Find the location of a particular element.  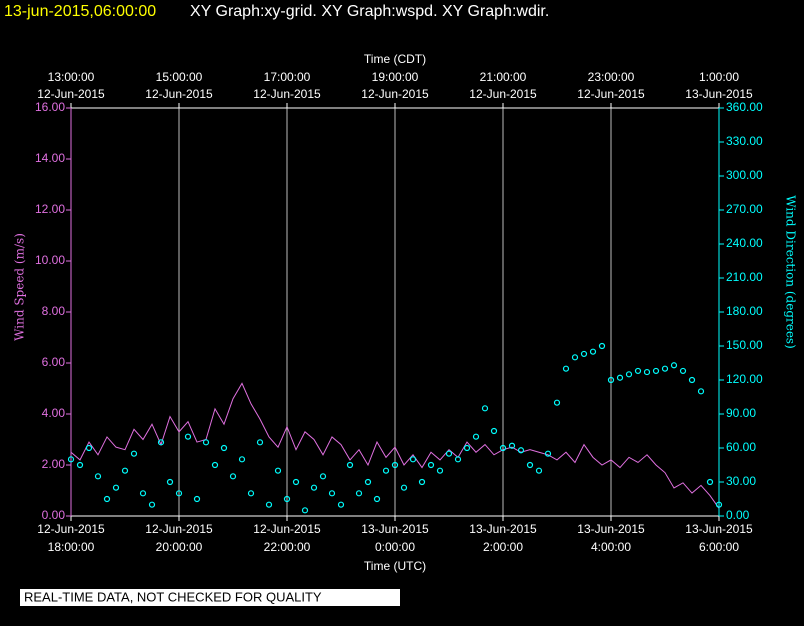

x-tick-label: 18:00:00 is located at coordinates (71, 547).